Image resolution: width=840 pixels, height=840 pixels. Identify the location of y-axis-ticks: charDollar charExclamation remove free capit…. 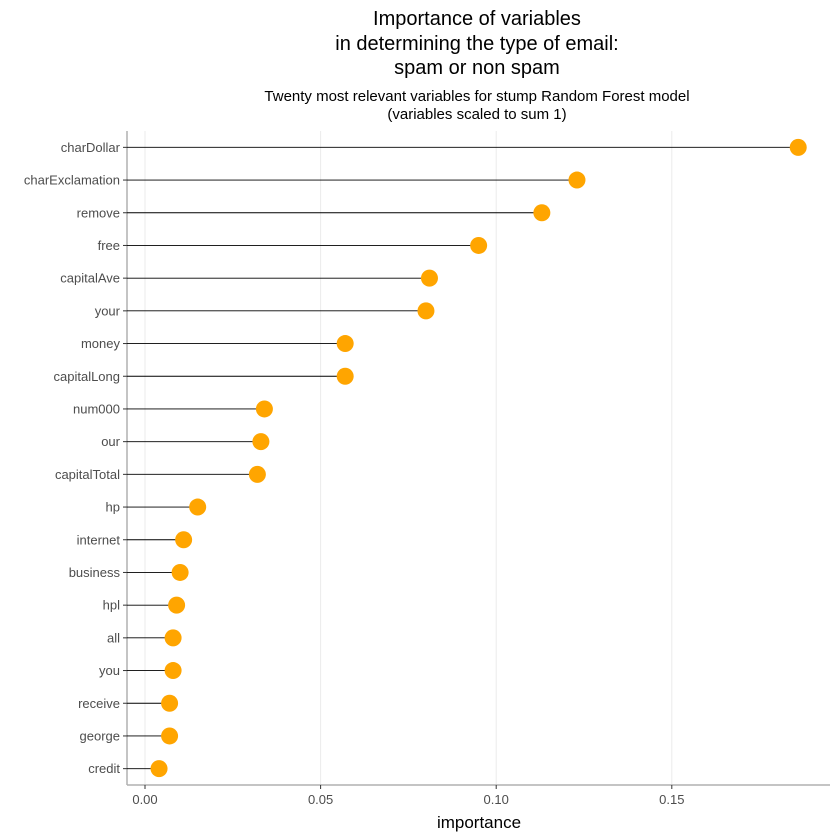
(75, 458).